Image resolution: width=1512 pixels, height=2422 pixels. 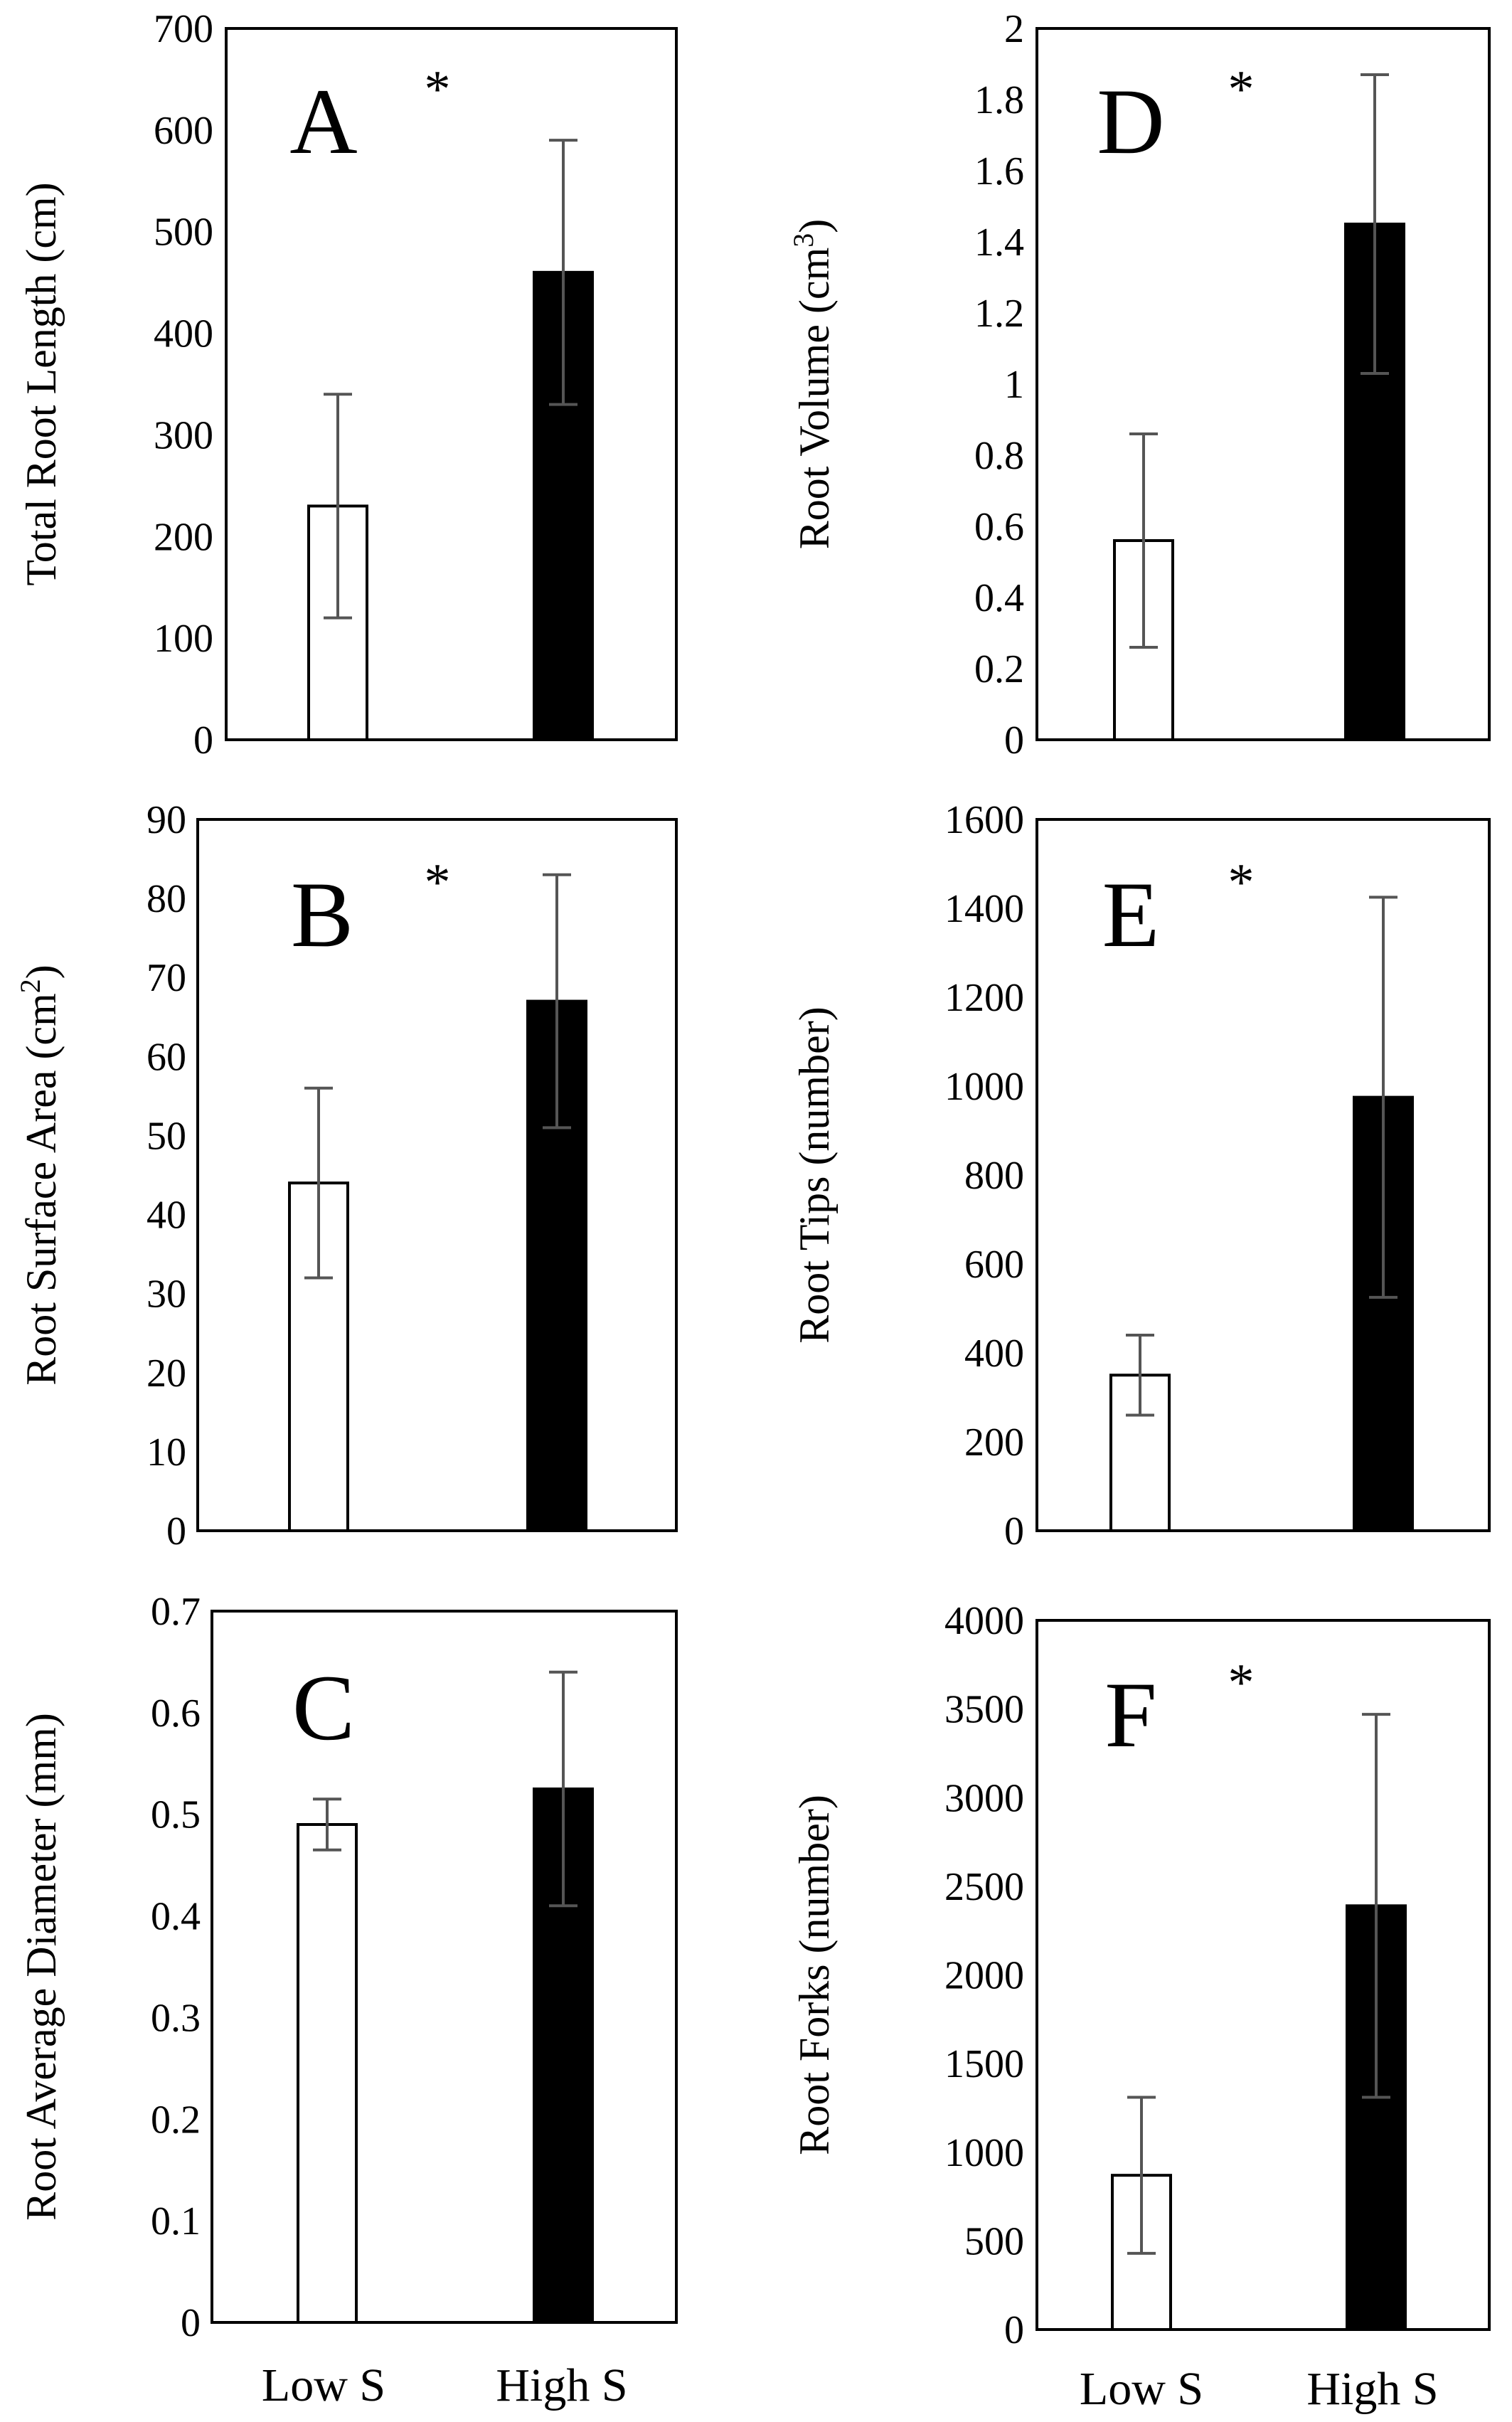 I want to click on y-tick-c-1: 0.1, so click(x=176, y=2221).